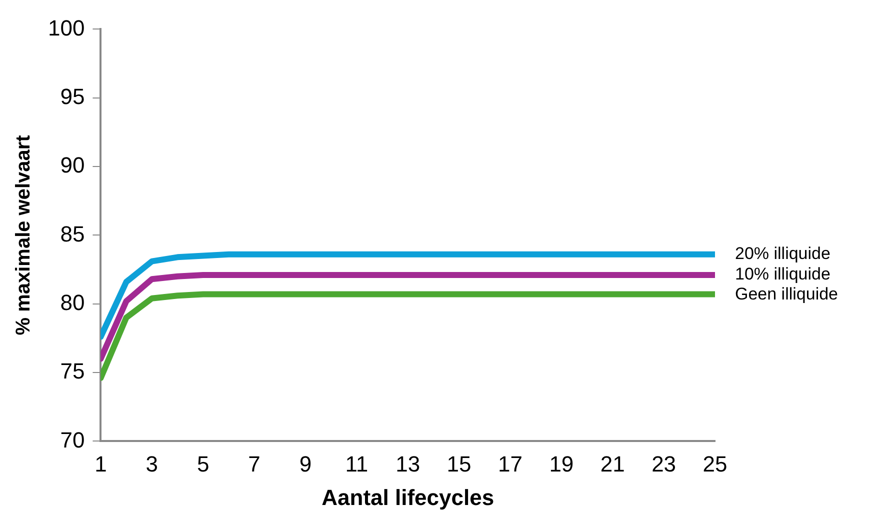  Describe the element at coordinates (356, 463) in the screenshot. I see `x-tick-label: 11` at that location.